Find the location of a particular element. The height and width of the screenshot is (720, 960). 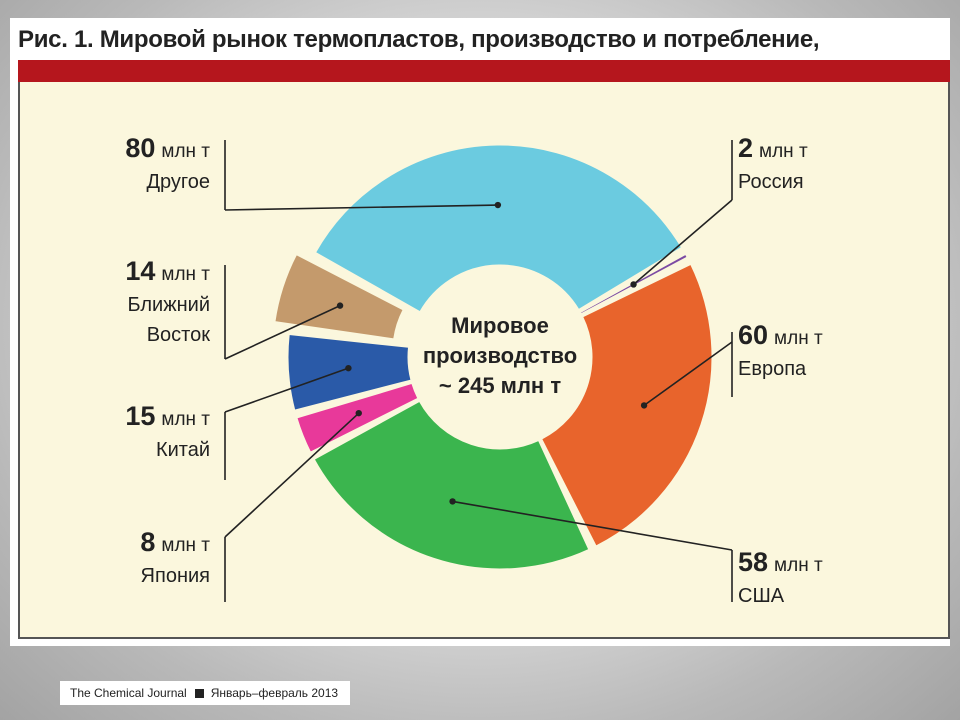

leader-line-другое is located at coordinates (361, 175).